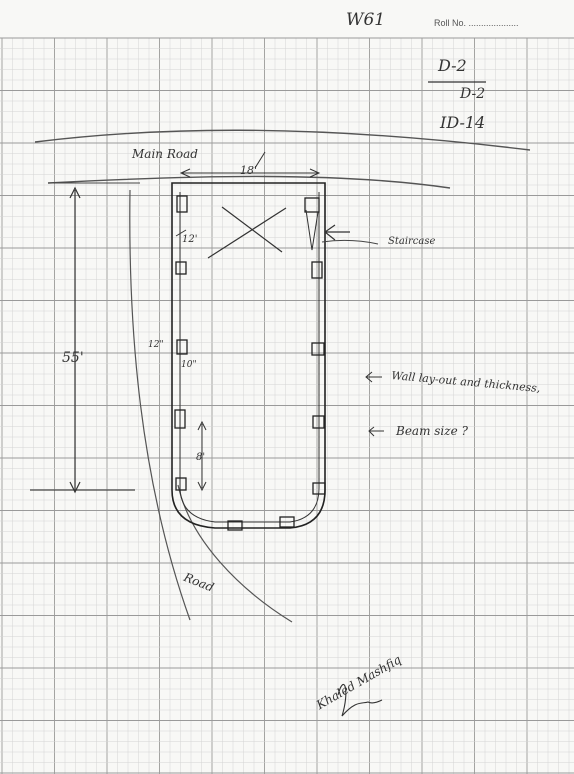 The width and height of the screenshot is (574, 774). What do you see at coordinates (336, 232) in the screenshot?
I see `staircase-arrow` at bounding box center [336, 232].